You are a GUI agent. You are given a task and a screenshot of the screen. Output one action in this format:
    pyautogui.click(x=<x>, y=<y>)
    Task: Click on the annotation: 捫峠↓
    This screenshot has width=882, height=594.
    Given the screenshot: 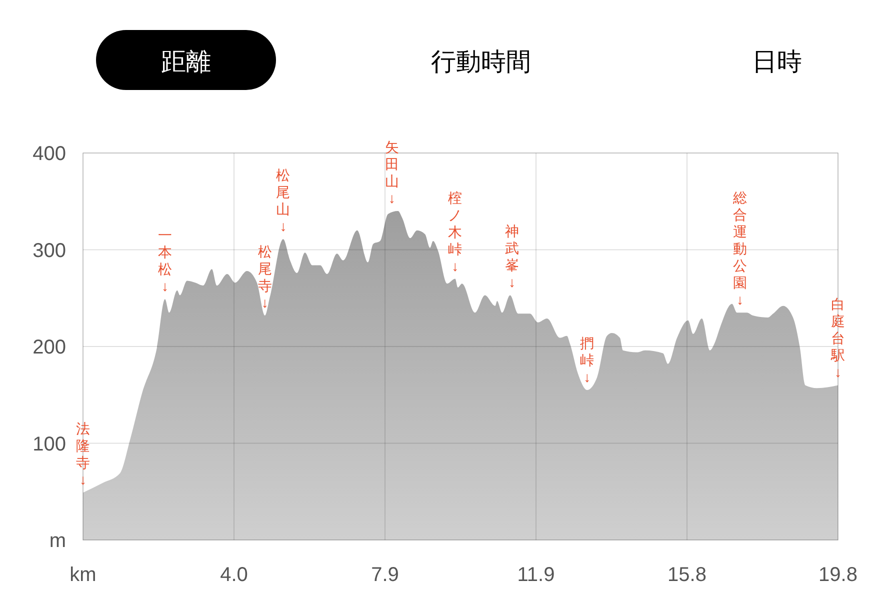 What is the action you would take?
    pyautogui.click(x=587, y=360)
    